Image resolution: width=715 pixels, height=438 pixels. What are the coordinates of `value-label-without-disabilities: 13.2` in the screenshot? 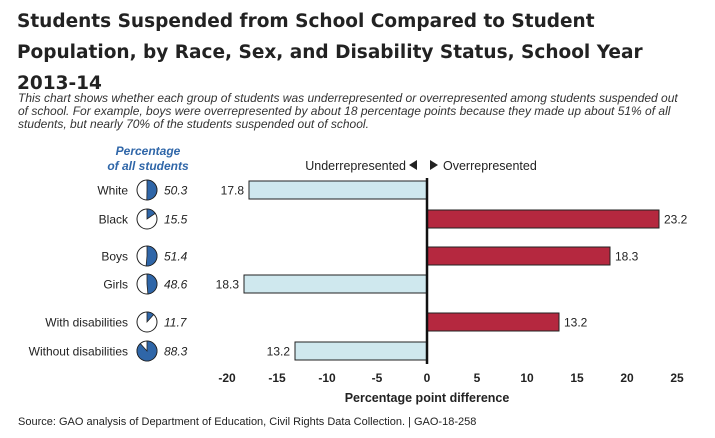 It's located at (279, 352).